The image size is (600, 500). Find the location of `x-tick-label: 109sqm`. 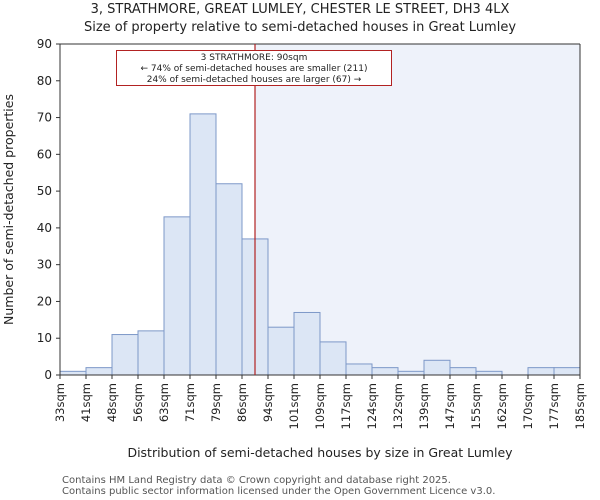

x-tick-label: 109sqm is located at coordinates (320, 406).